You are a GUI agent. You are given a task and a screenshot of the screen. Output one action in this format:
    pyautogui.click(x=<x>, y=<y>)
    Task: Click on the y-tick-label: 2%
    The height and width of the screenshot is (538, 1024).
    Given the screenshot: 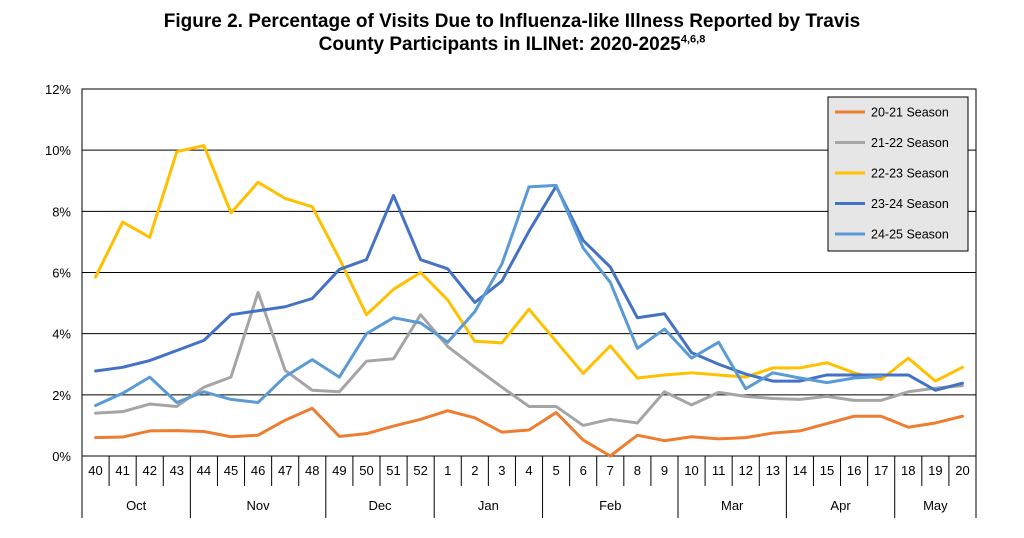 What is the action you would take?
    pyautogui.click(x=61, y=395)
    